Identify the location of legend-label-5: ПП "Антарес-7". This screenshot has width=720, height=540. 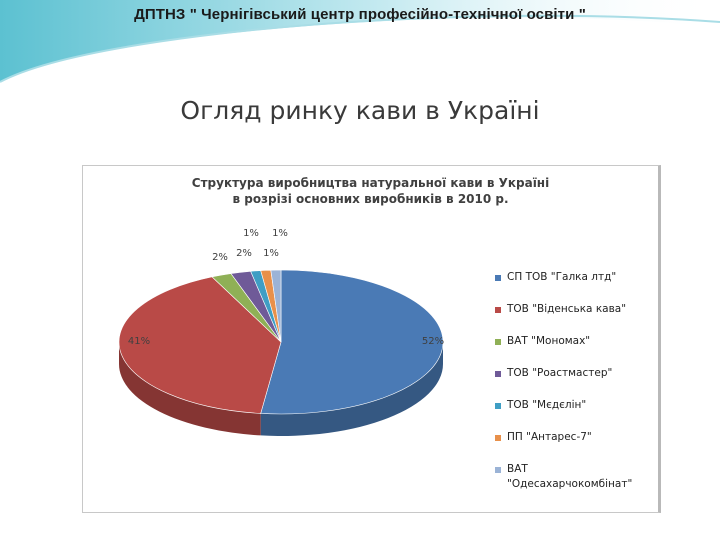
(549, 437).